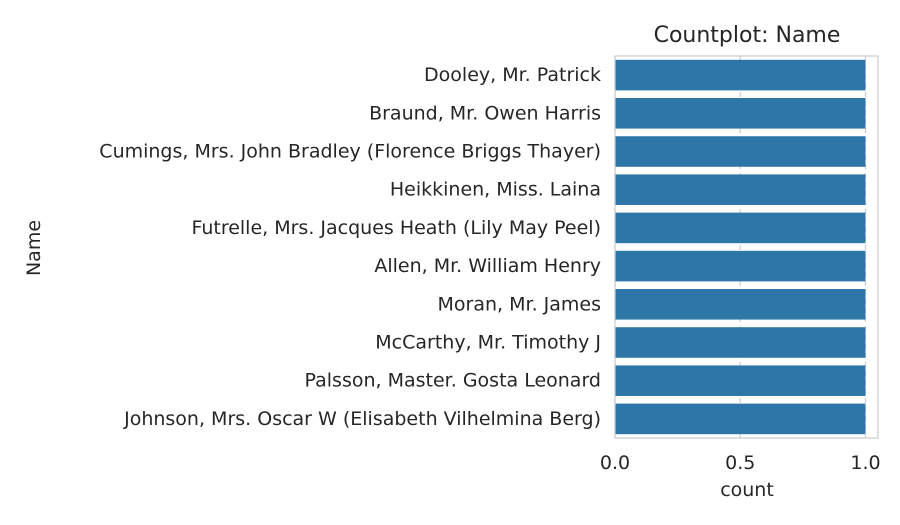 The width and height of the screenshot is (900, 525). Describe the element at coordinates (747, 490) in the screenshot. I see `x-axis-label: count` at that location.